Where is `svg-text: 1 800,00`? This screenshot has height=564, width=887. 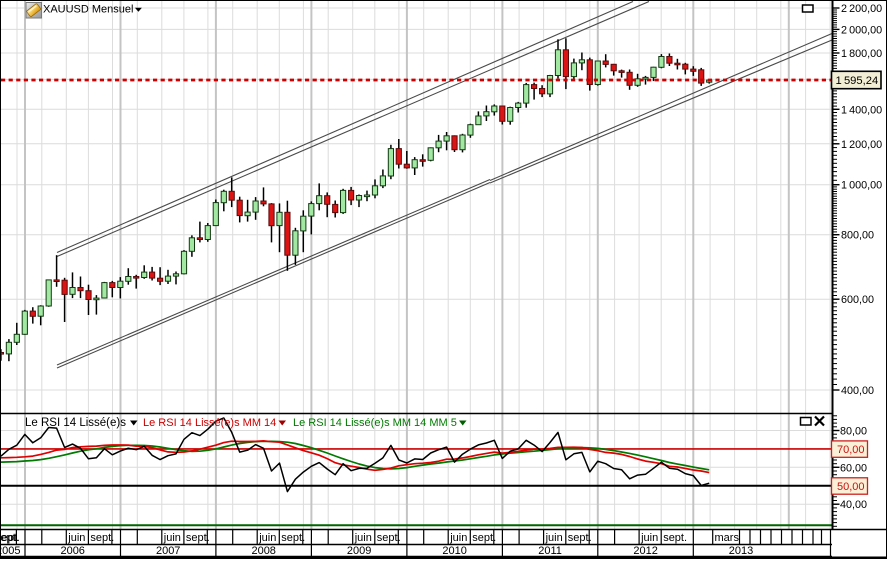 svg-text: 1 800,00 is located at coordinates (861, 54).